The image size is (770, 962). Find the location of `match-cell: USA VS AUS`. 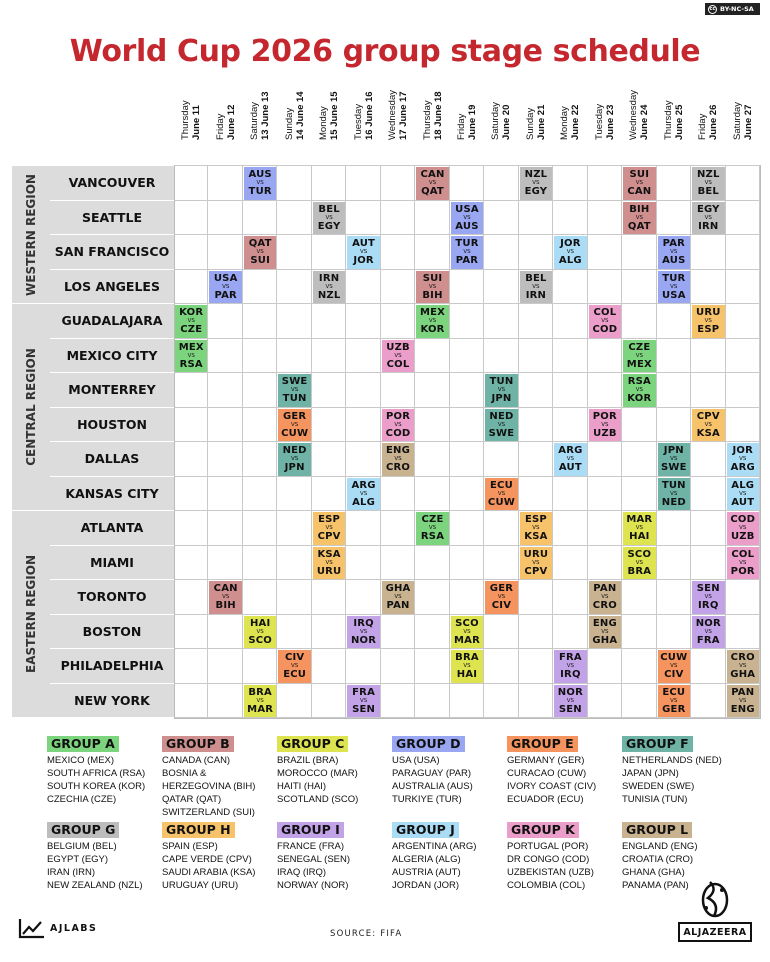

match-cell: USA VS AUS is located at coordinates (467, 217).